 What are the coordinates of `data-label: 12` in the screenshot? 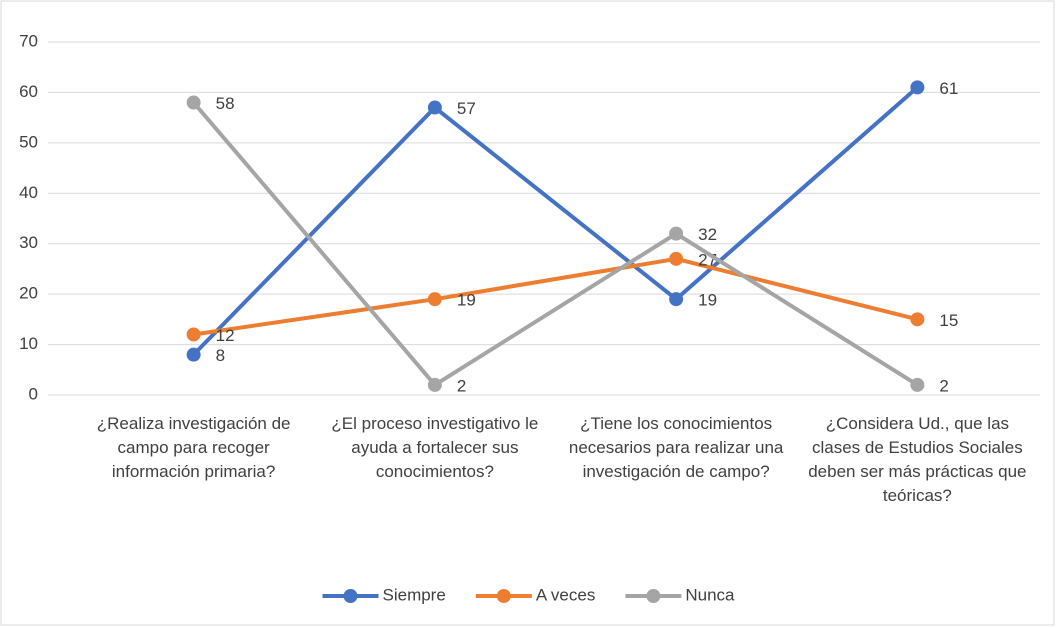 It's located at (225, 335).